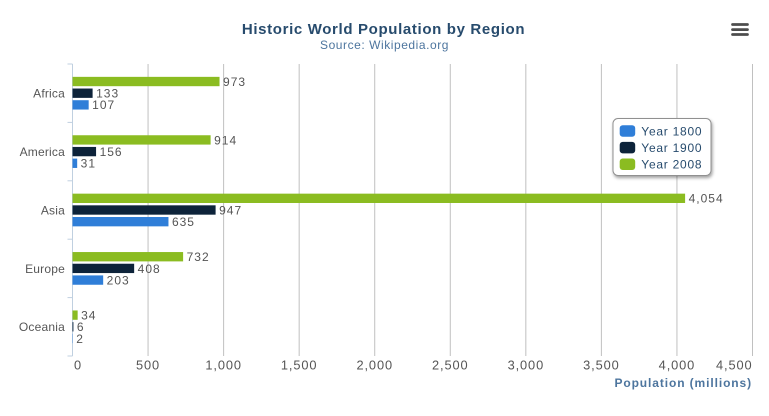 Image resolution: width=769 pixels, height=416 pixels. I want to click on svg-text: 107, so click(103, 105).